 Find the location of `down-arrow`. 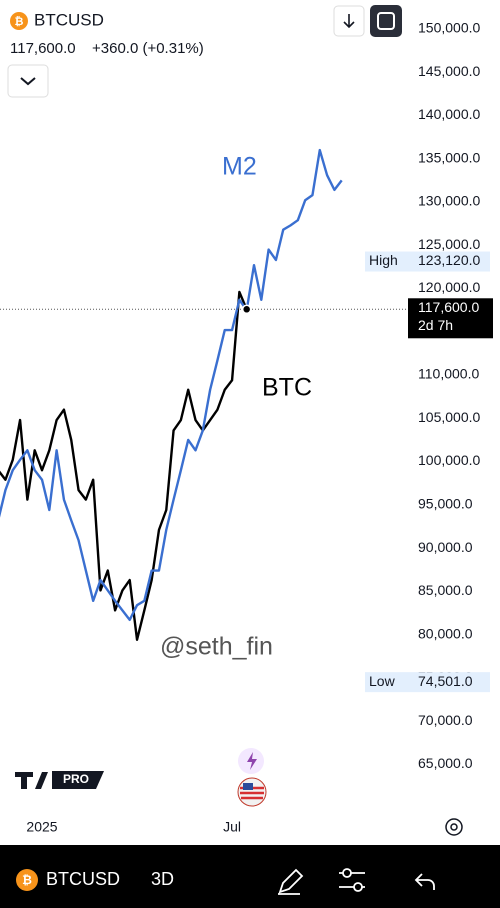

down-arrow is located at coordinates (349, 21).